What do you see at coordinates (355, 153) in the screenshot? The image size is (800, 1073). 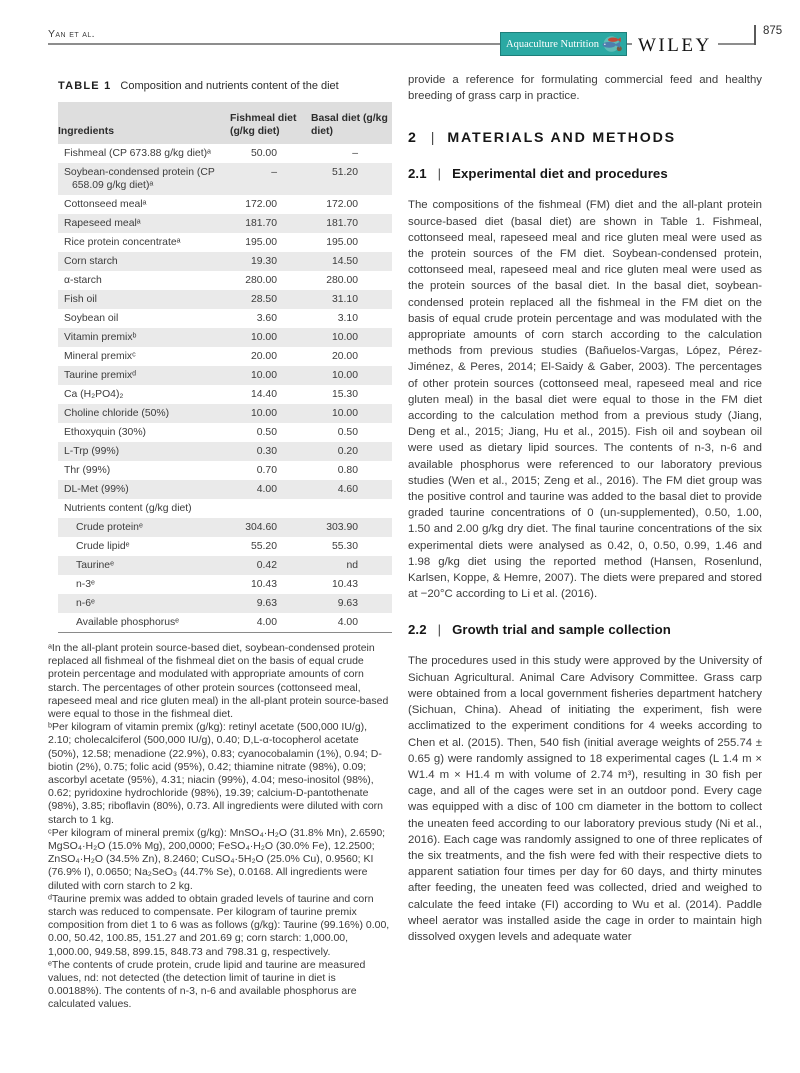 I see `basal-value-cell: –` at bounding box center [355, 153].